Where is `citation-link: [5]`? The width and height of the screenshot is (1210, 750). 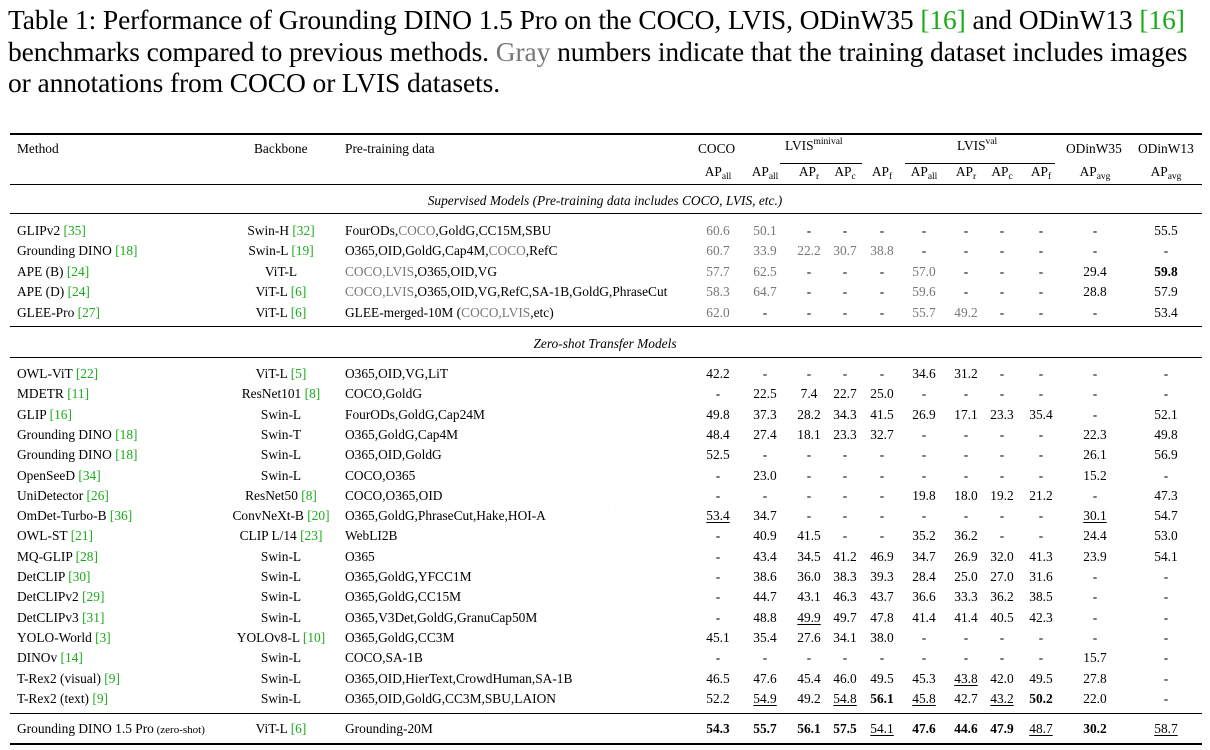 citation-link: [5] is located at coordinates (297, 373).